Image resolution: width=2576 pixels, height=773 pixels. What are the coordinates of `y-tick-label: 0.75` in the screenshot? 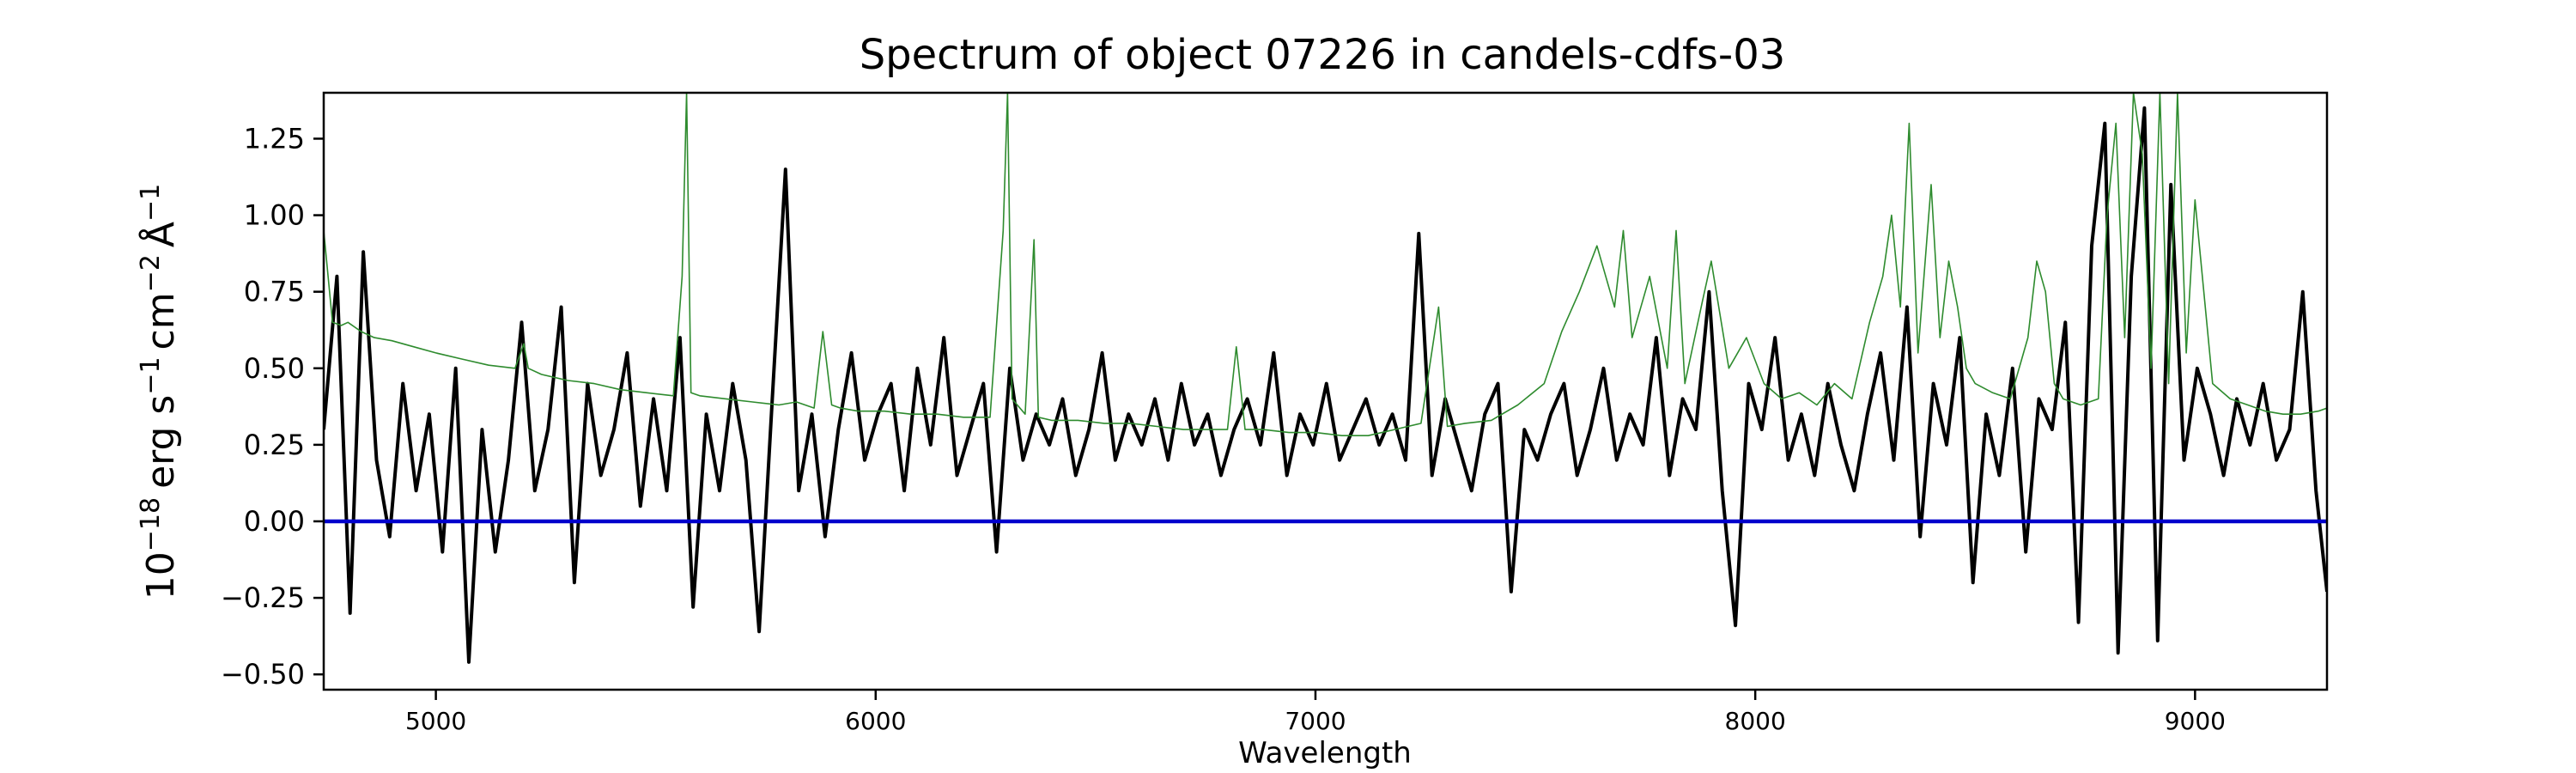 It's located at (274, 292).